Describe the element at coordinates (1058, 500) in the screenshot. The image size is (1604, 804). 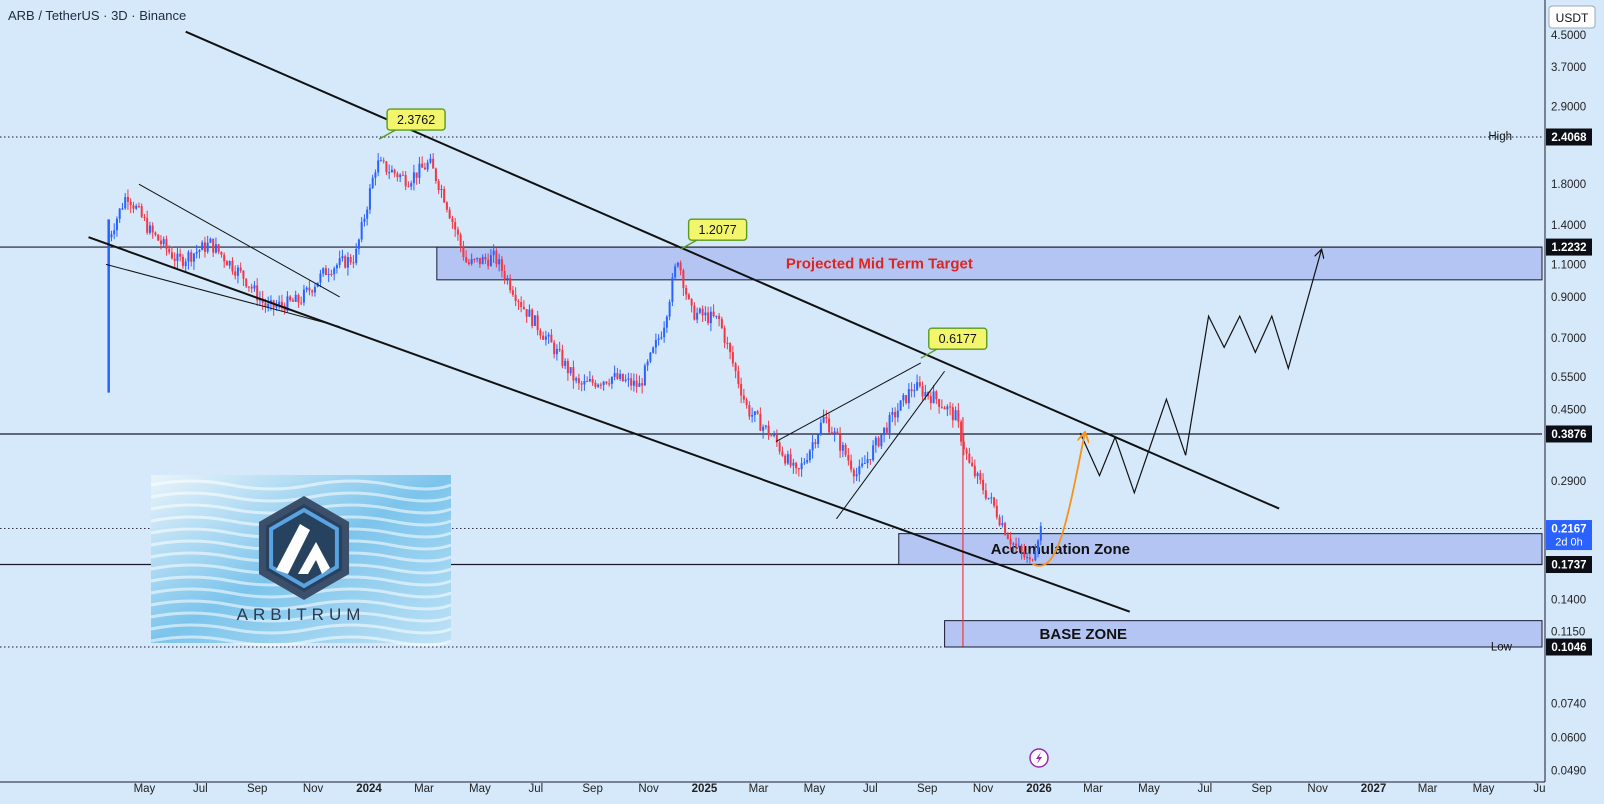
I see `orange-projection-arrow` at that location.